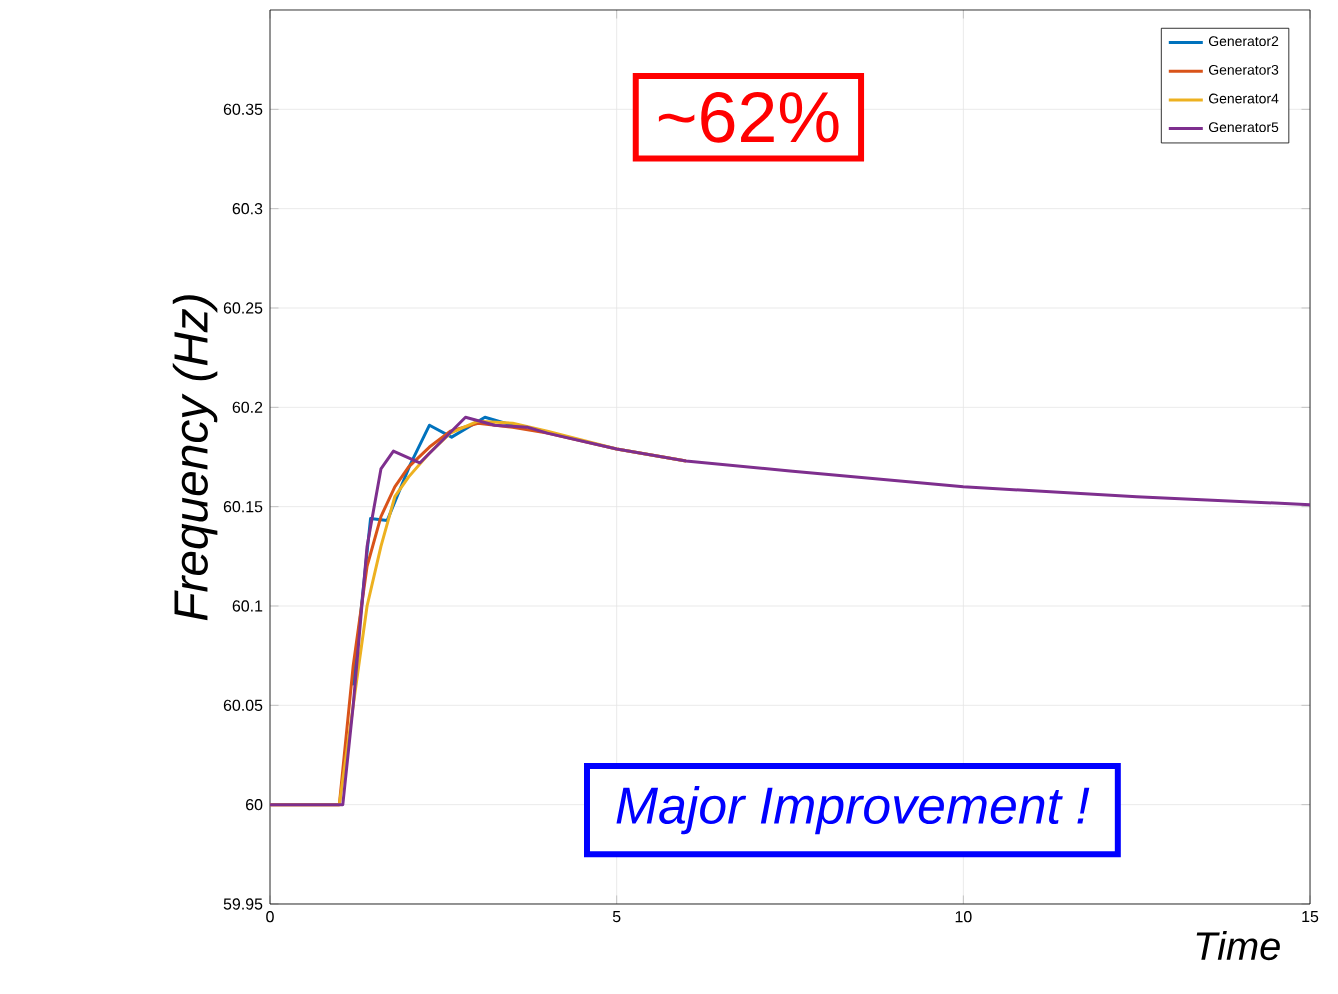  What do you see at coordinates (195, 458) in the screenshot?
I see `y-axis-title: Frequency (Hz)` at bounding box center [195, 458].